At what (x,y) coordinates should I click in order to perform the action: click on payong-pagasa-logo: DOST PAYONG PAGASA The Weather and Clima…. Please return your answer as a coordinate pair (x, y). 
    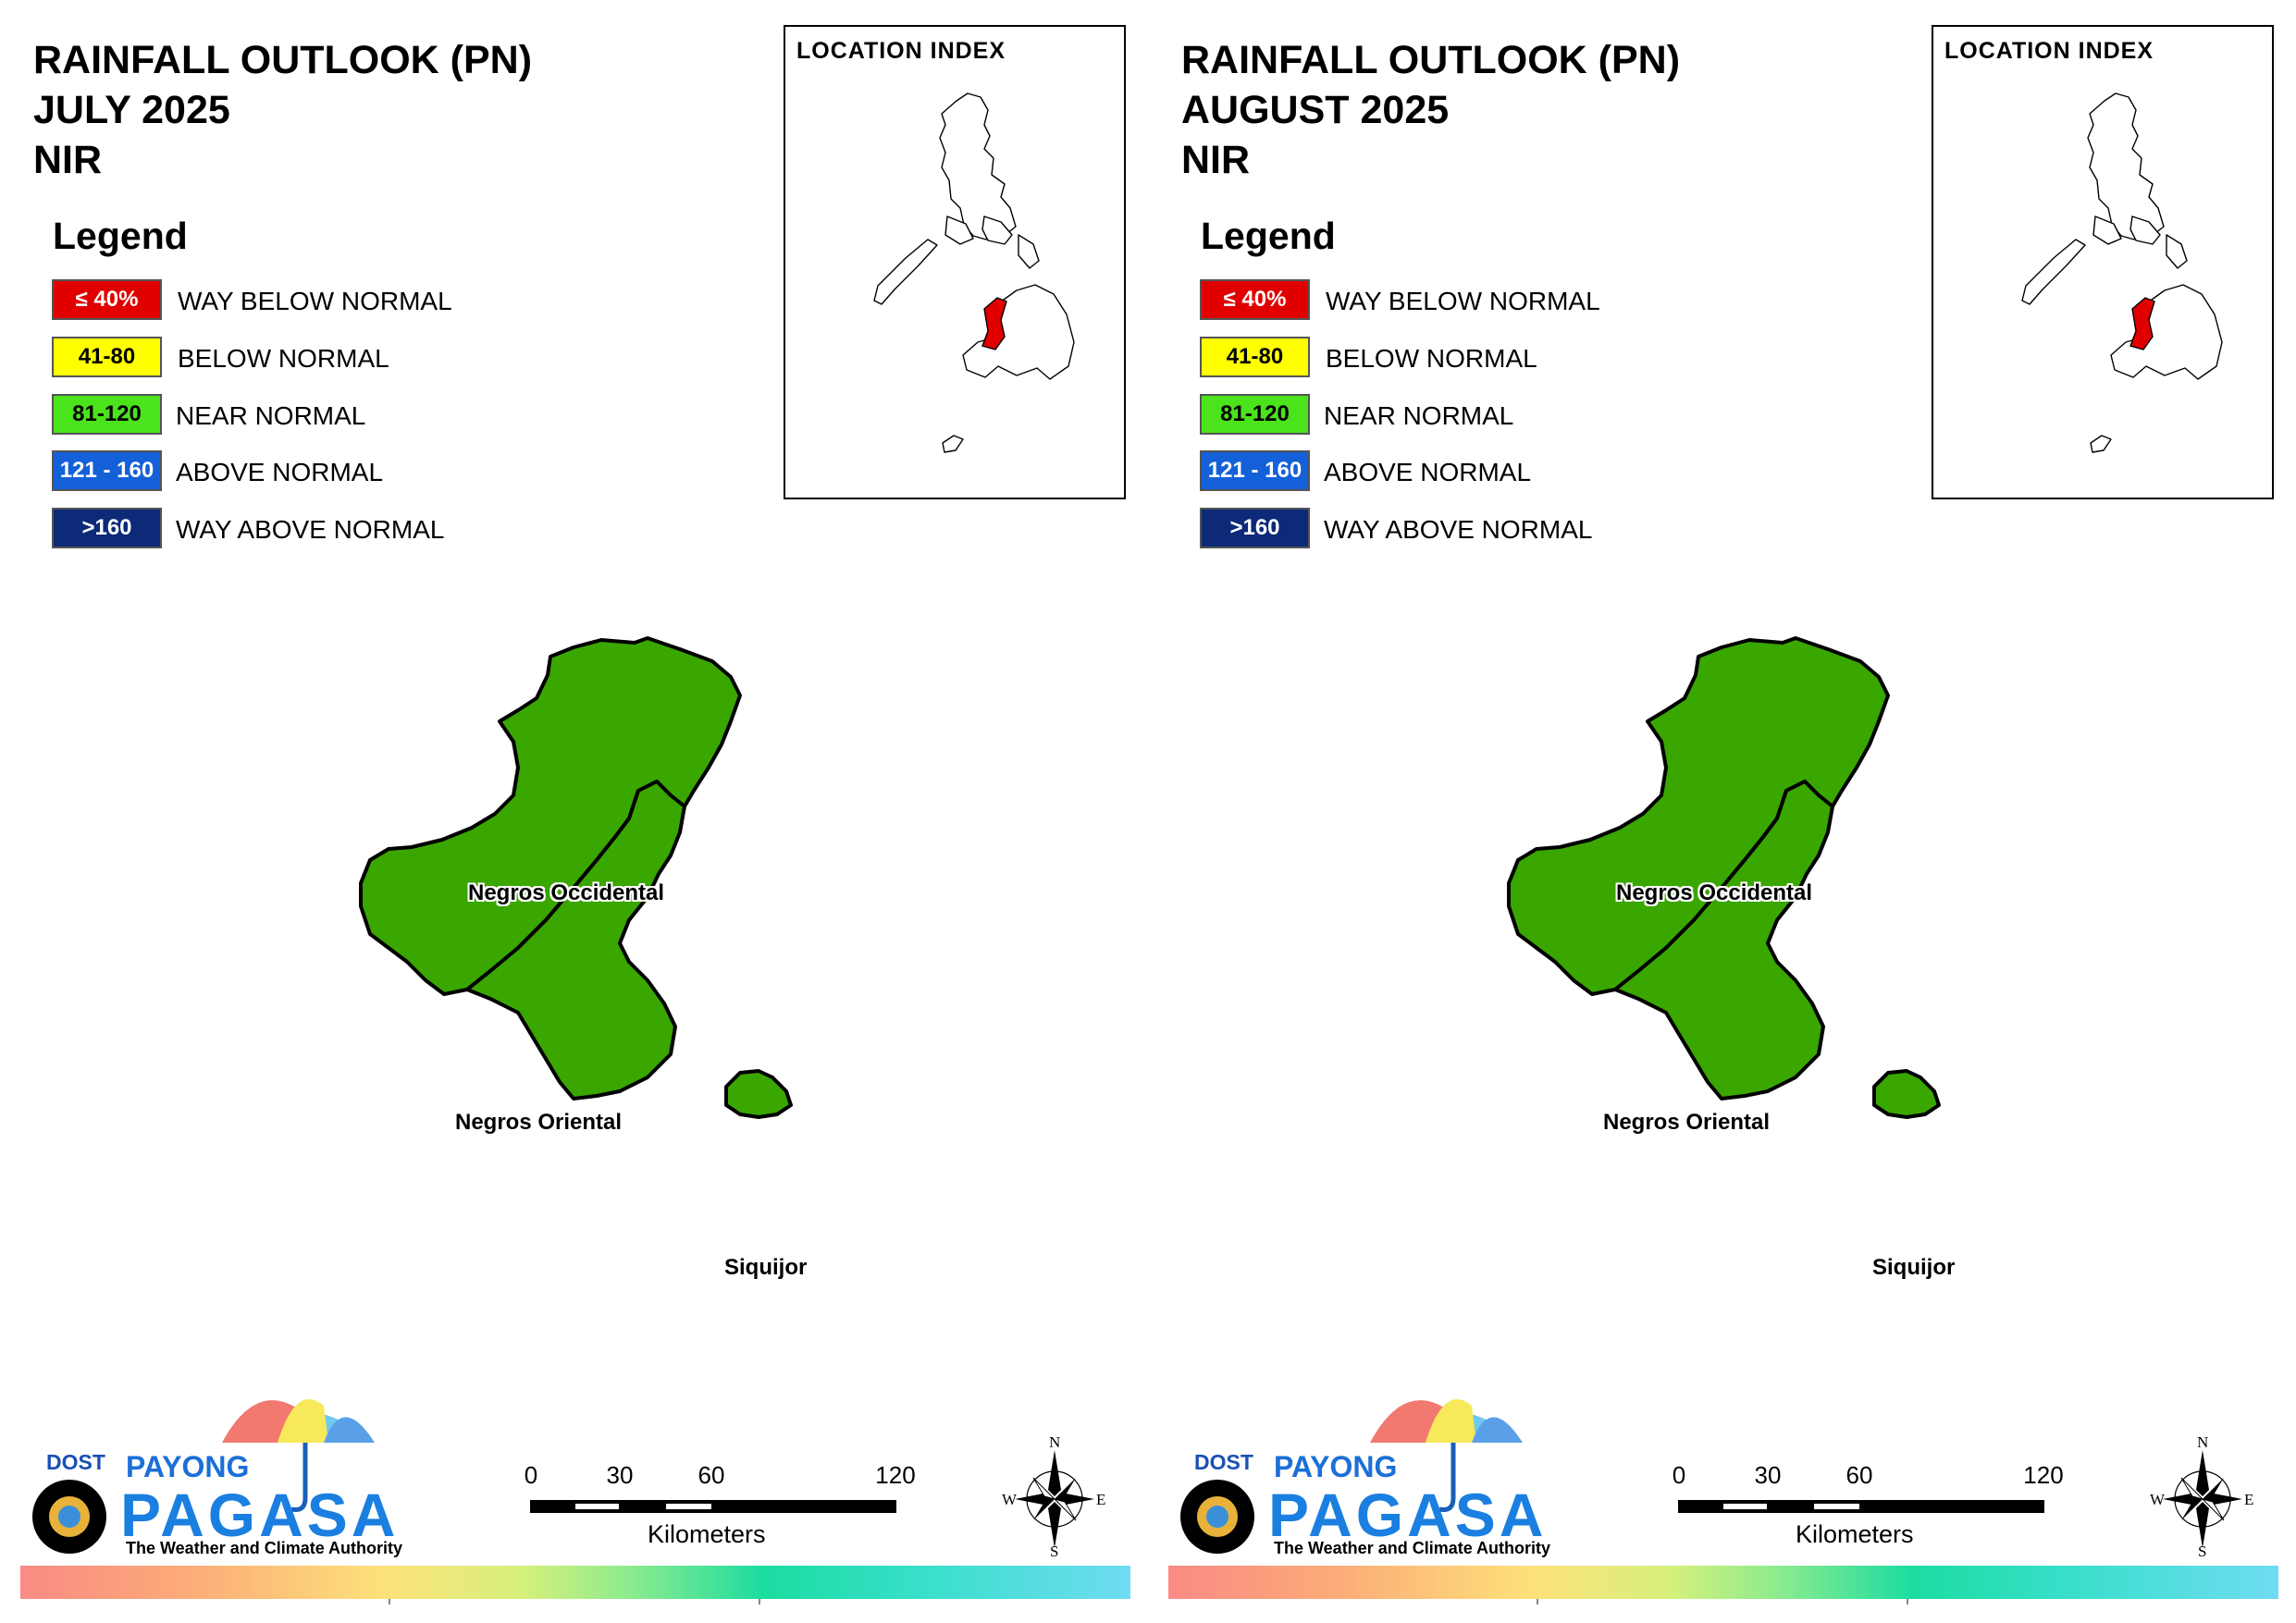
    Looking at the image, I should click on (1363, 1479).